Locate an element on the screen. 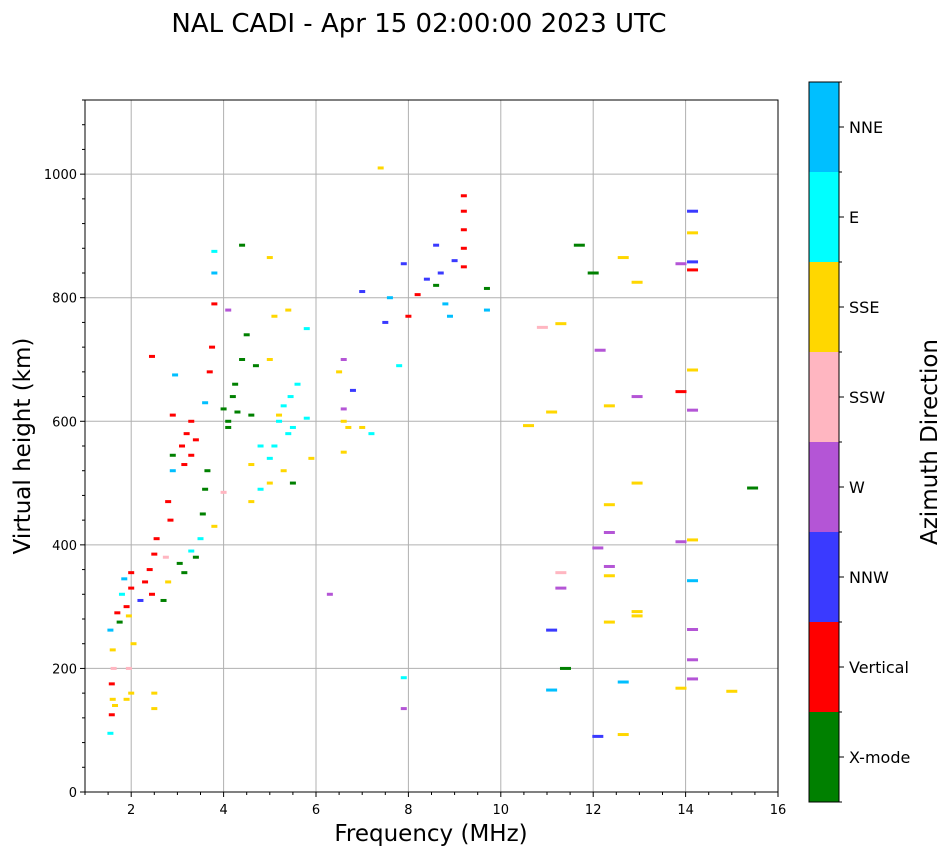  x-tick-label: 12 is located at coordinates (593, 810).